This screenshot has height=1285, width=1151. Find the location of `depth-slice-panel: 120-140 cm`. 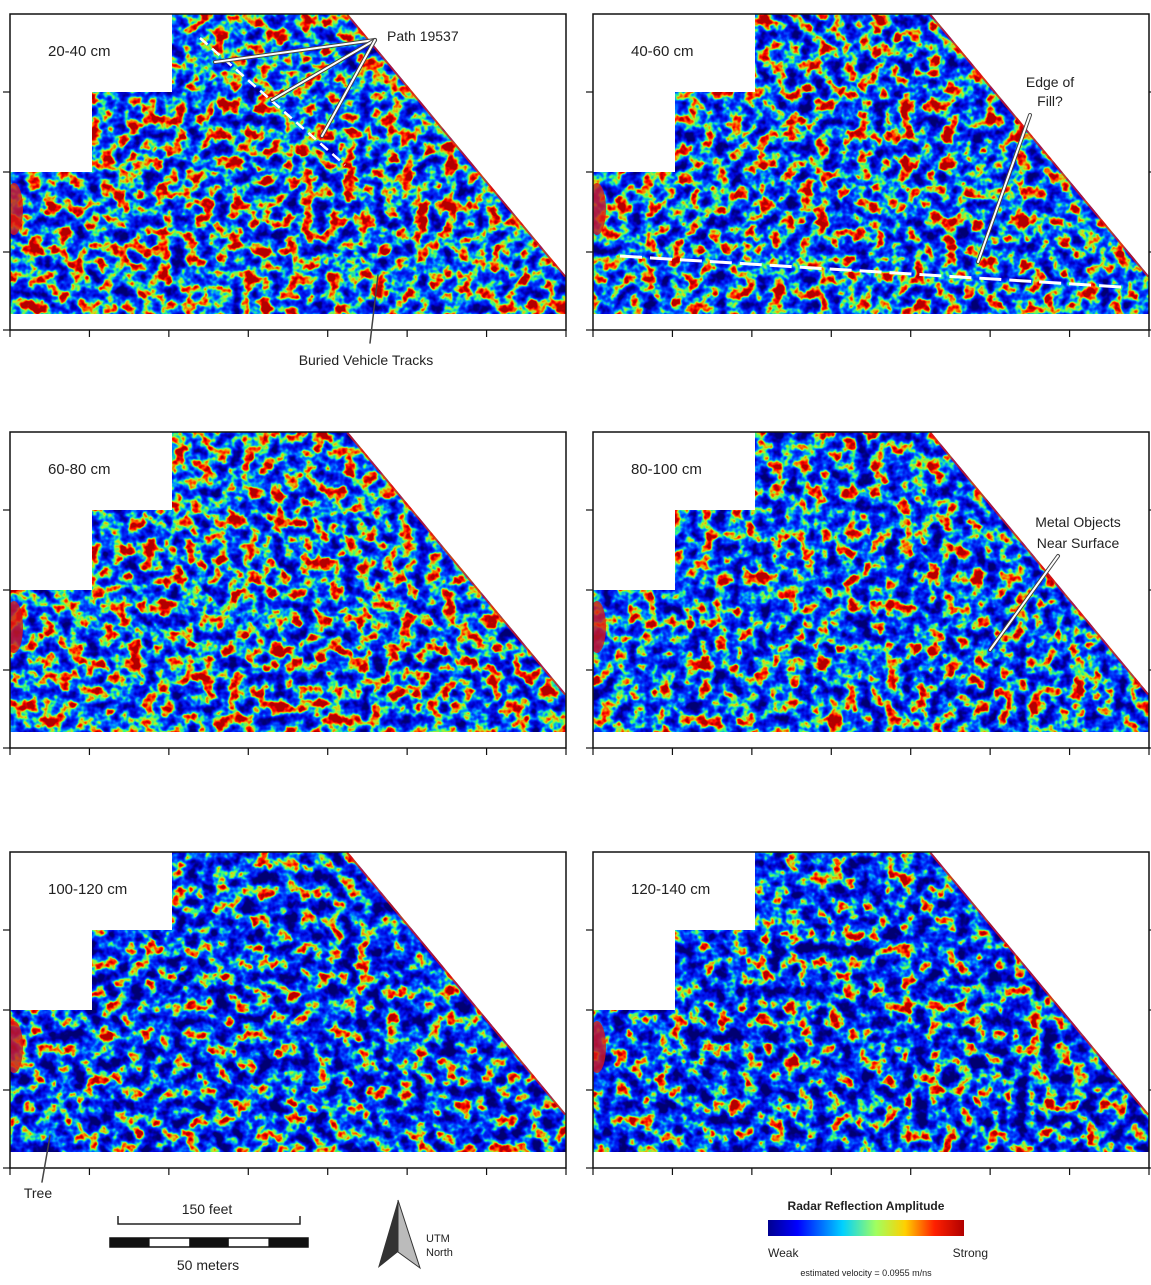

depth-slice-panel: 120-140 cm is located at coordinates (868, 1013).